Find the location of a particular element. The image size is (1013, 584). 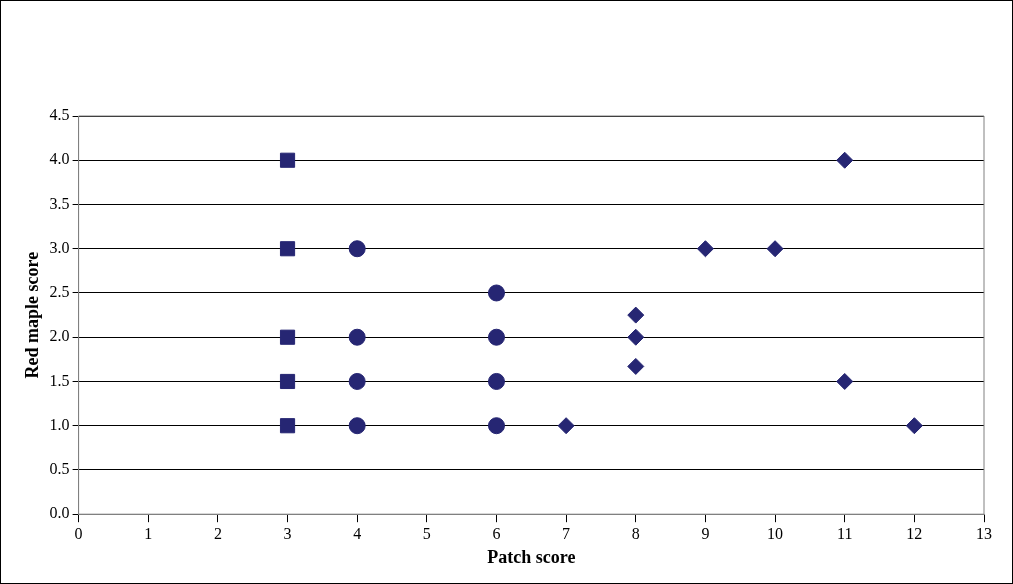

y-tick-label: 1.5 is located at coordinates (59, 380).